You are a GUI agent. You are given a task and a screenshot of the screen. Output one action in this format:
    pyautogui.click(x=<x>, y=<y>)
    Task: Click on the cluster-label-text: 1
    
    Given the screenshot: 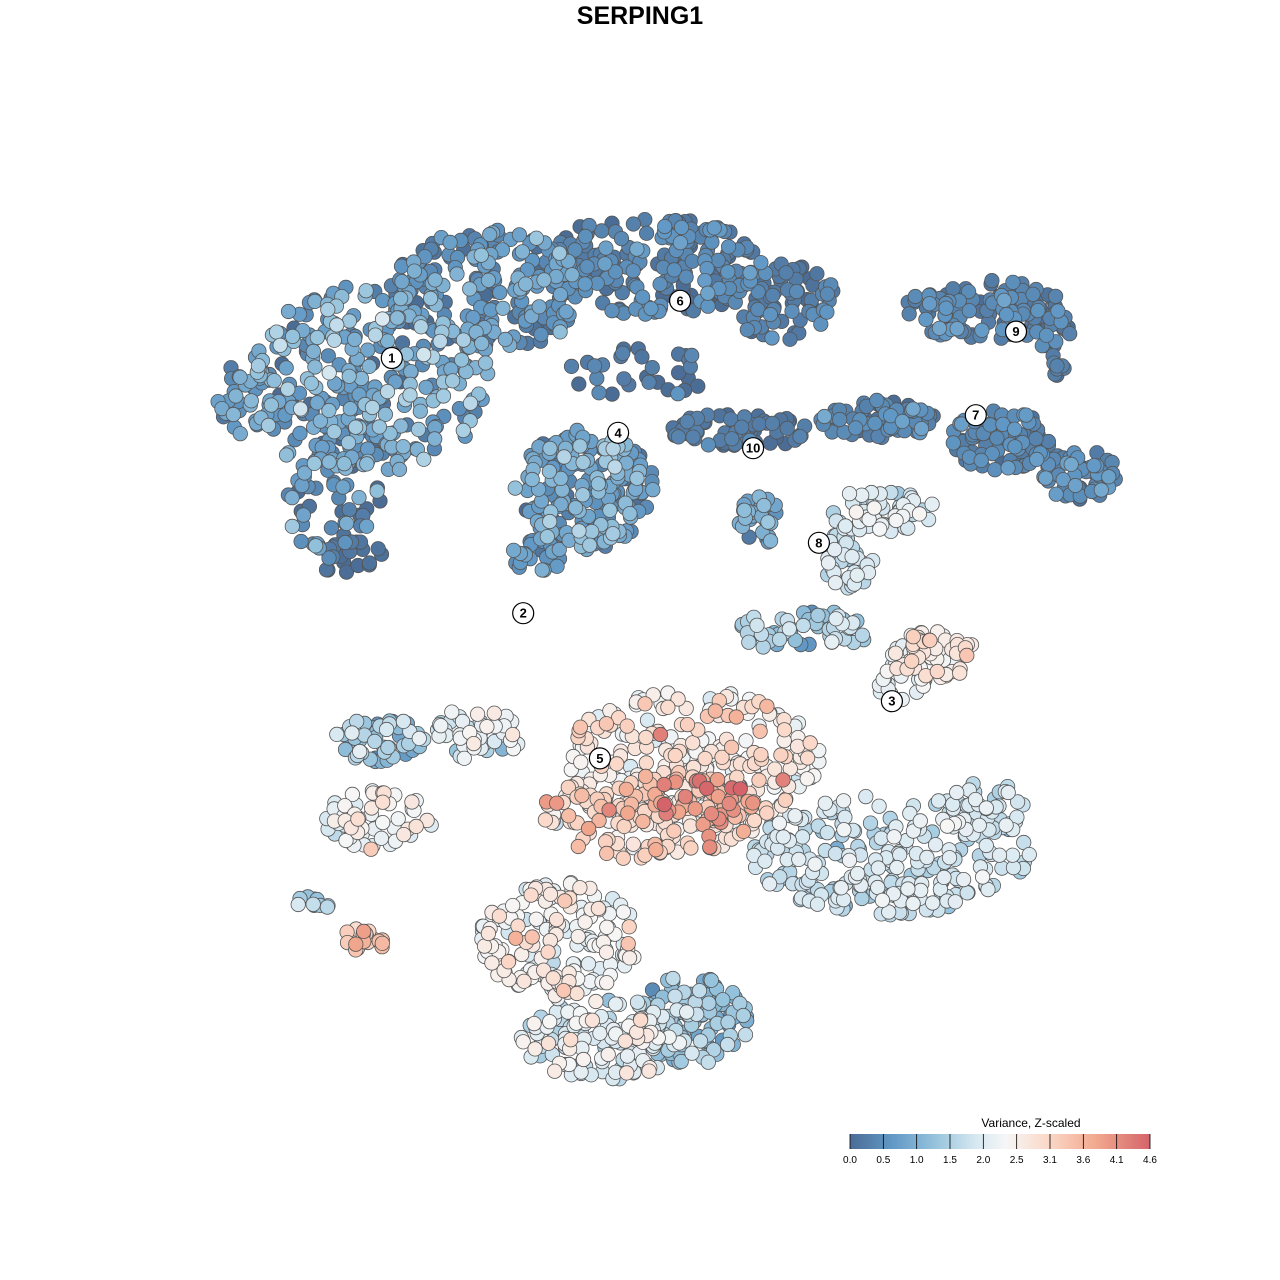 What is the action you would take?
    pyautogui.click(x=391, y=358)
    